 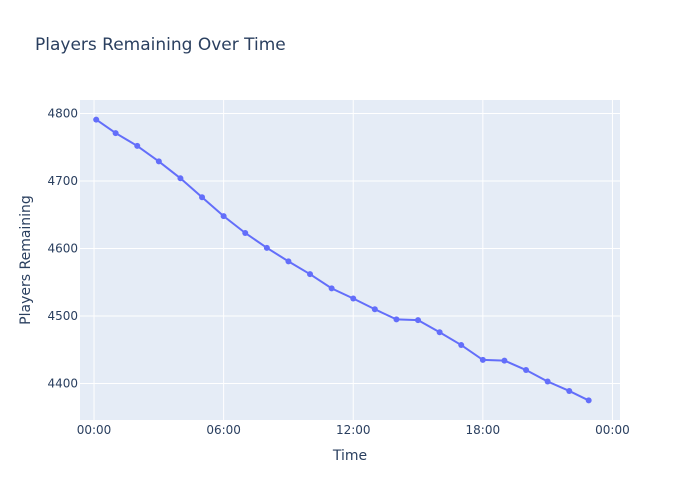 What do you see at coordinates (483, 430) in the screenshot?
I see `x-tick-label: 18:00` at bounding box center [483, 430].